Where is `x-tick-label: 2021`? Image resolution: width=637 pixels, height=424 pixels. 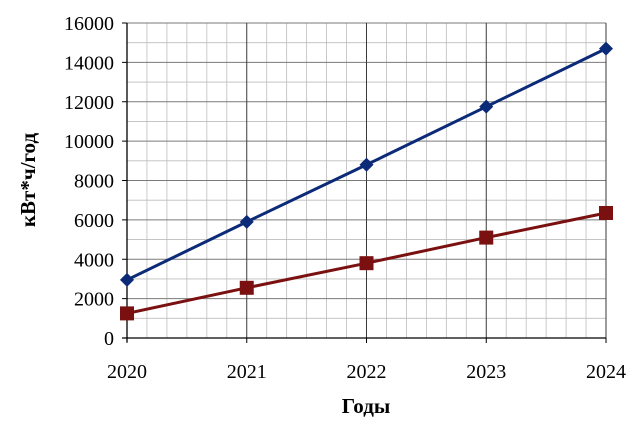 x-tick-label: 2021 is located at coordinates (247, 372).